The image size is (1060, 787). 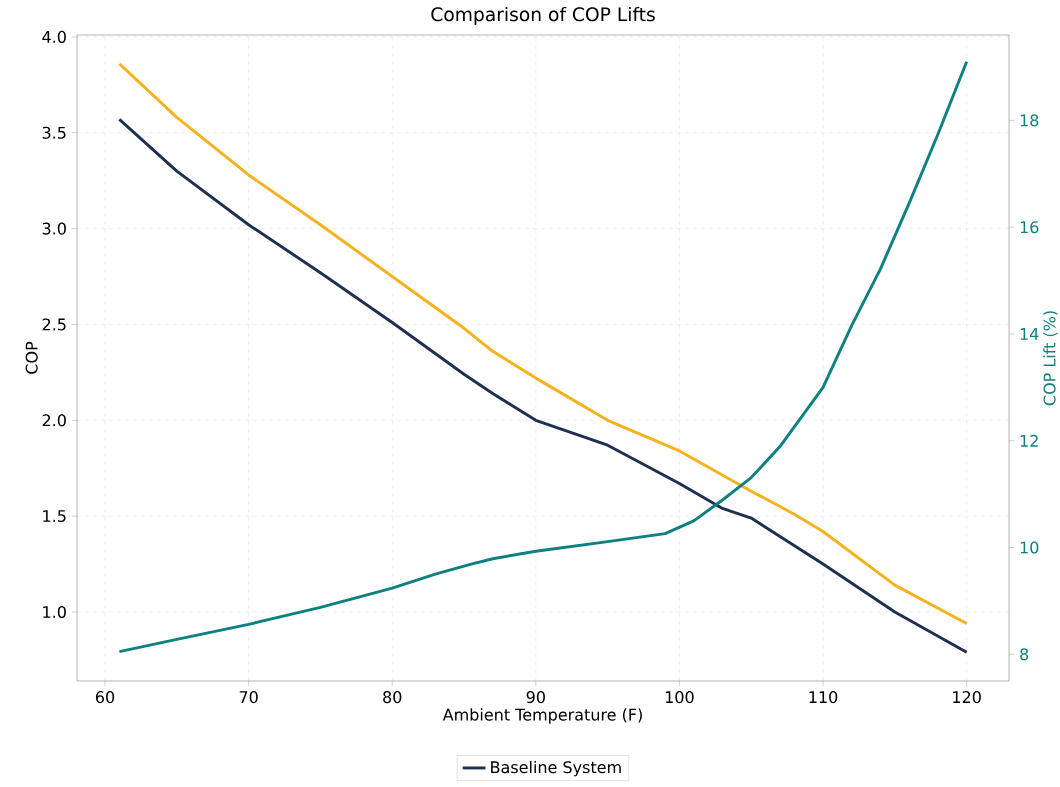 I want to click on y-tick-label: 1.5, so click(x=54, y=516).